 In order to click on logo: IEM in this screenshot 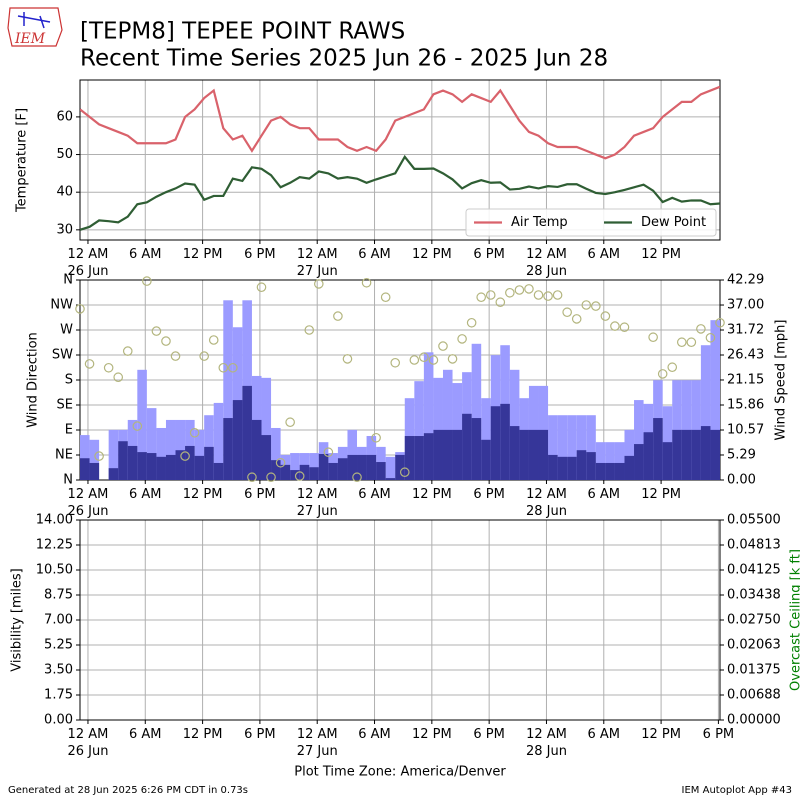, I will do `click(35, 27)`.